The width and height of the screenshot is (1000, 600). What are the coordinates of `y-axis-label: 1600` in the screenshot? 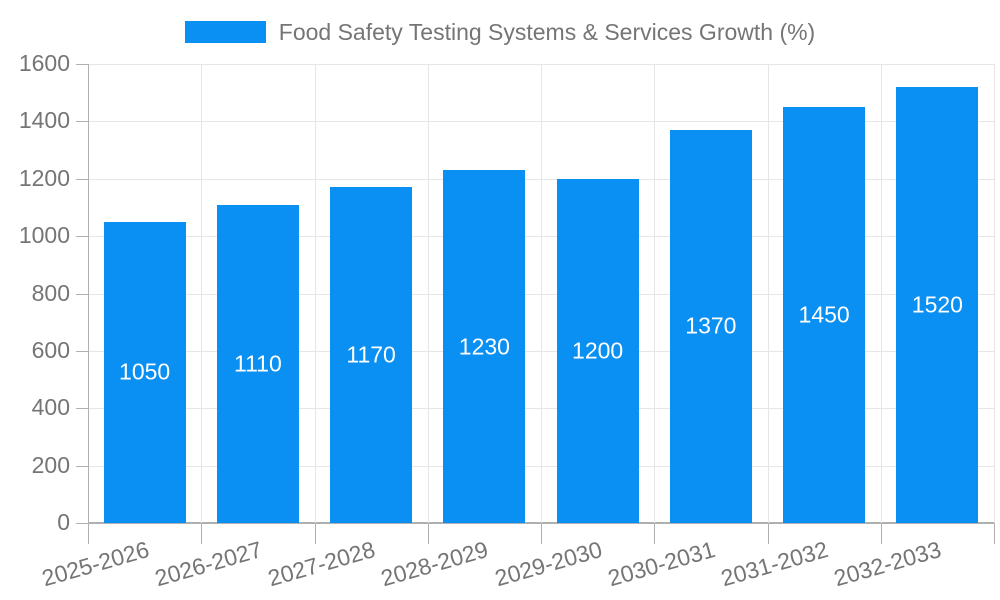 It's located at (44, 63).